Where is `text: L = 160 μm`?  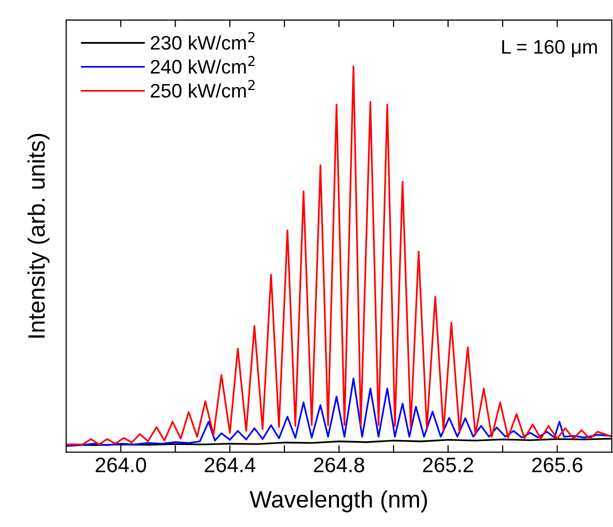 text: L = 160 μm is located at coordinates (549, 49).